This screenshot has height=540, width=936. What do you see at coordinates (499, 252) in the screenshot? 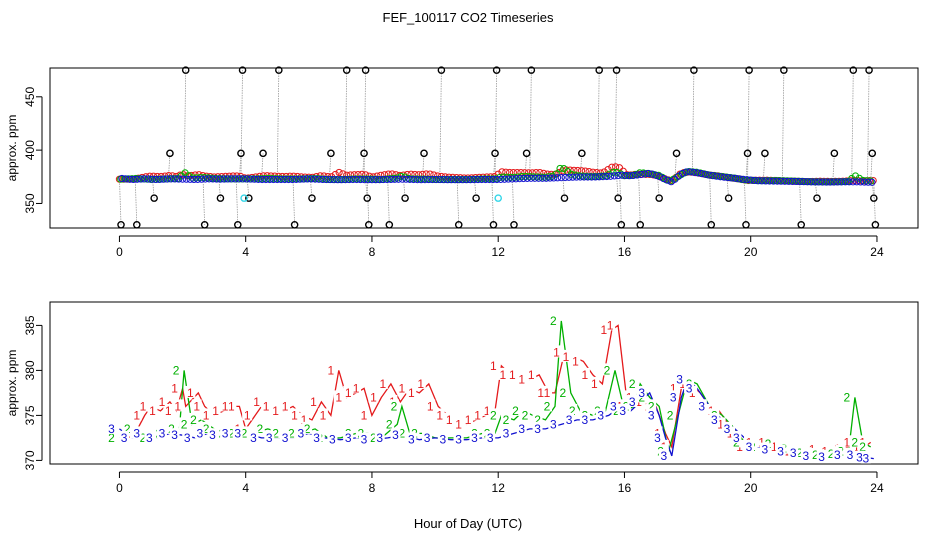
I see `top-x-tick-label: 12` at bounding box center [499, 252].